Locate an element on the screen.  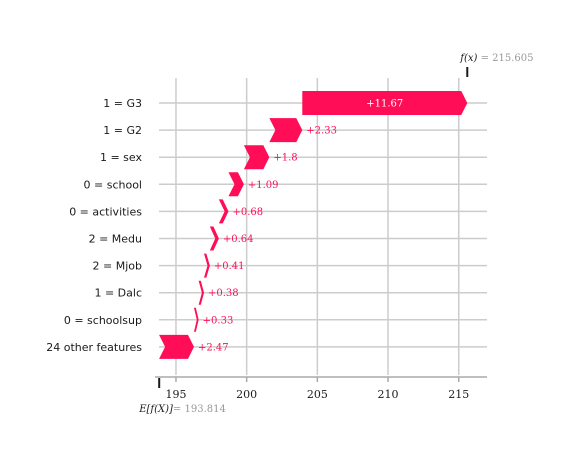
bar-value-label: +2.33 is located at coordinates (321, 131).